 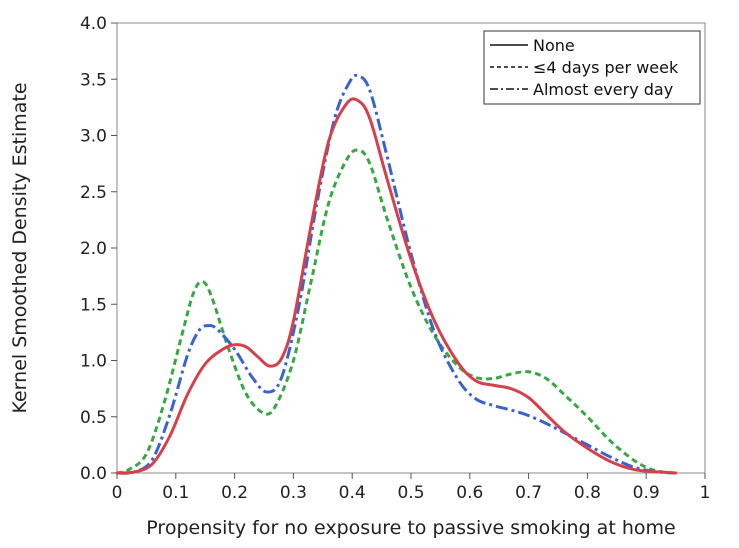 What do you see at coordinates (469, 493) in the screenshot?
I see `x-tick-label: 0.6` at bounding box center [469, 493].